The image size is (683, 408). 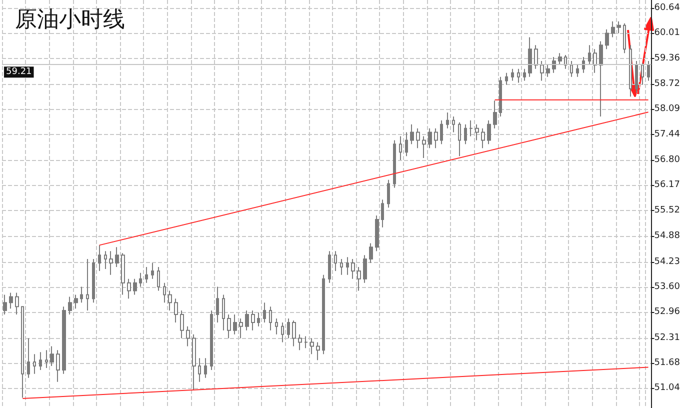 What do you see at coordinates (667, 312) in the screenshot?
I see `y-tick-label: 52.96` at bounding box center [667, 312].